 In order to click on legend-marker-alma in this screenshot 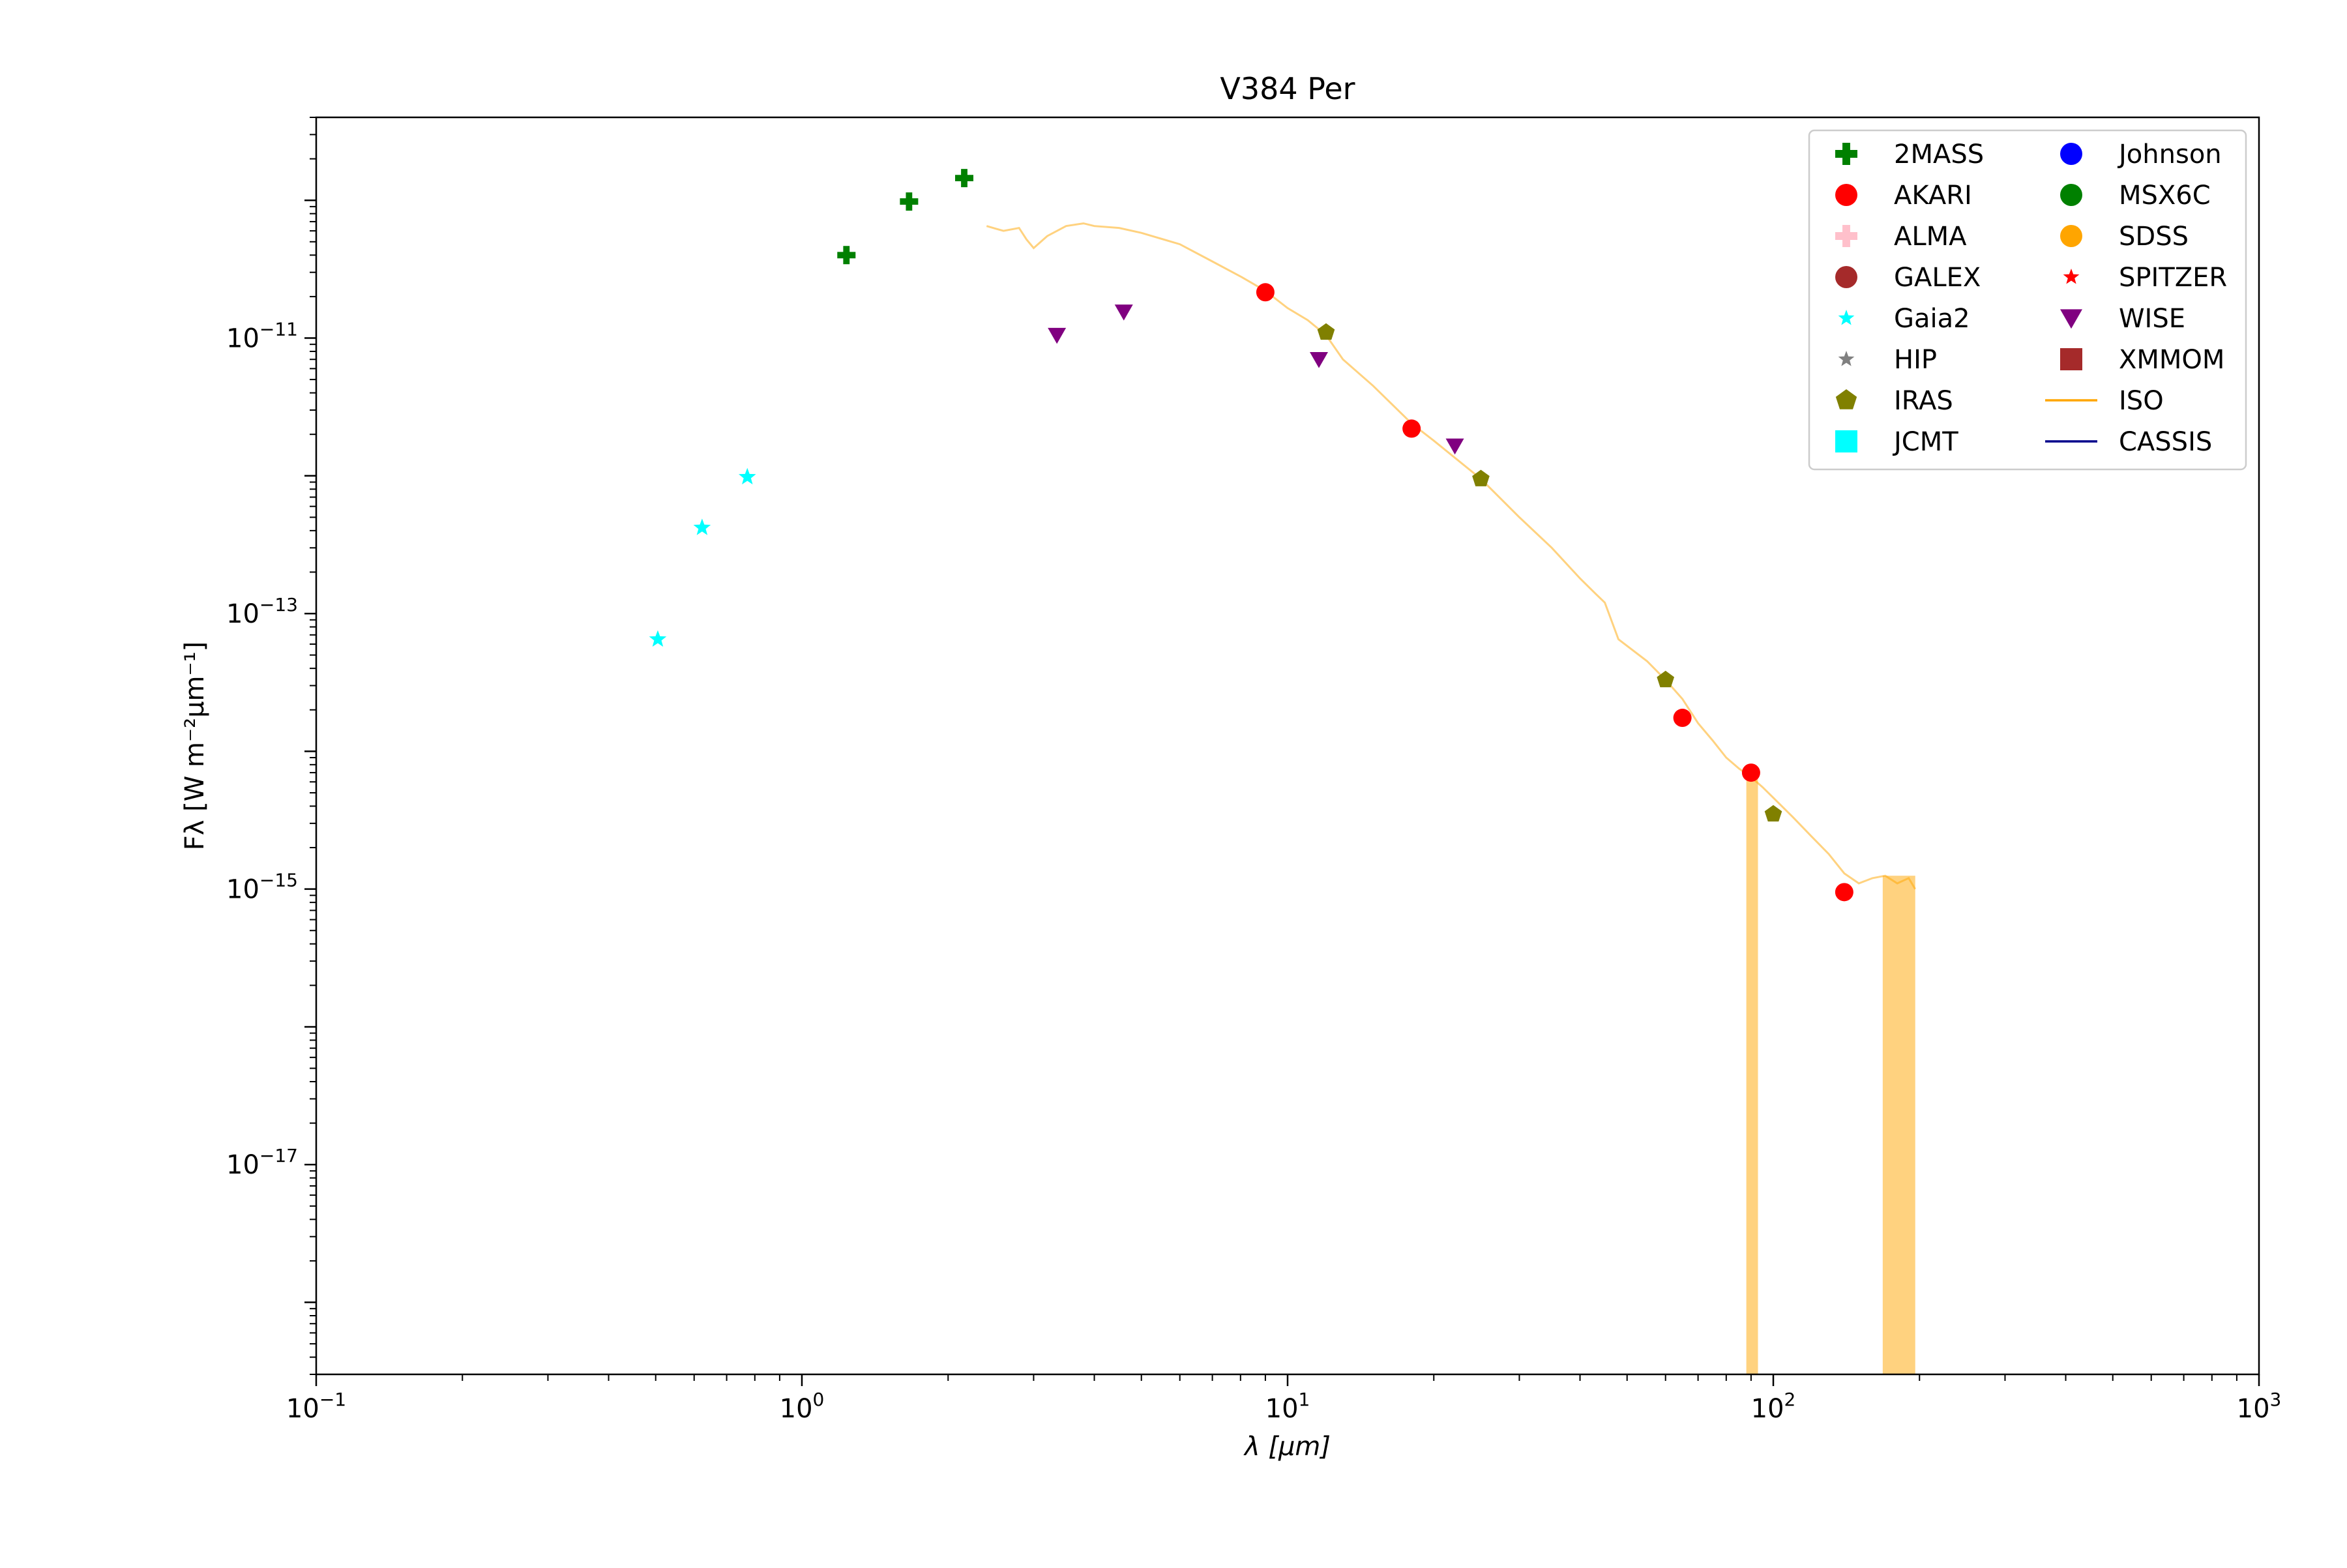, I will do `click(1846, 236)`.